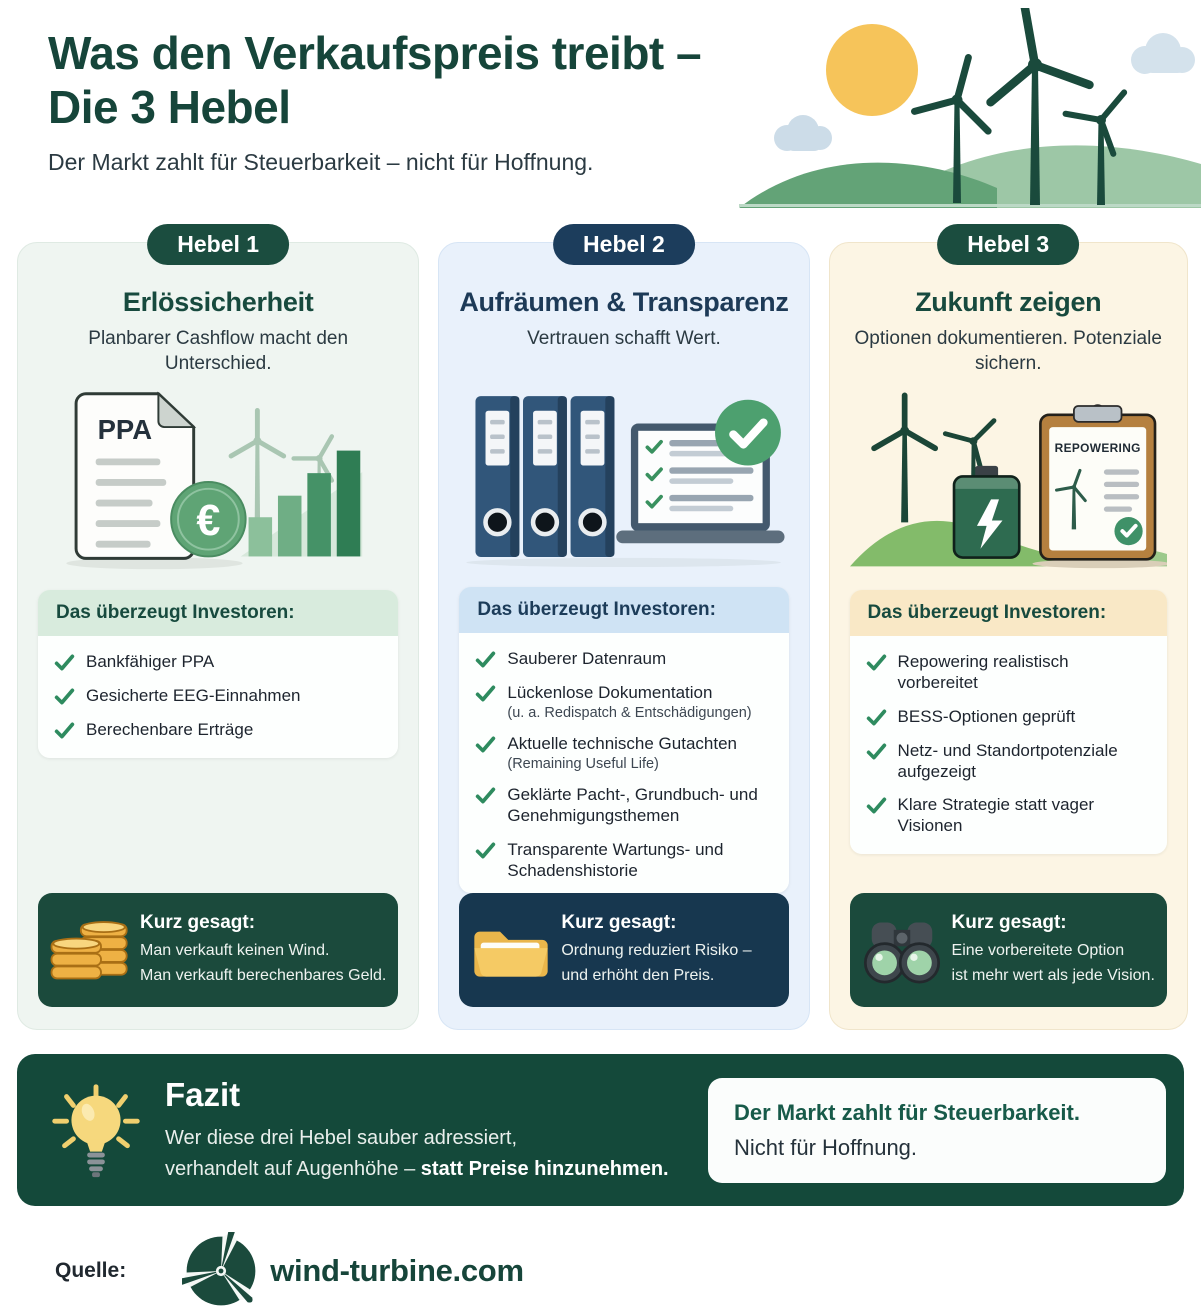  Describe the element at coordinates (826, 1147) in the screenshot. I see `callout-line2: Nicht für Hoffnung.` at that location.